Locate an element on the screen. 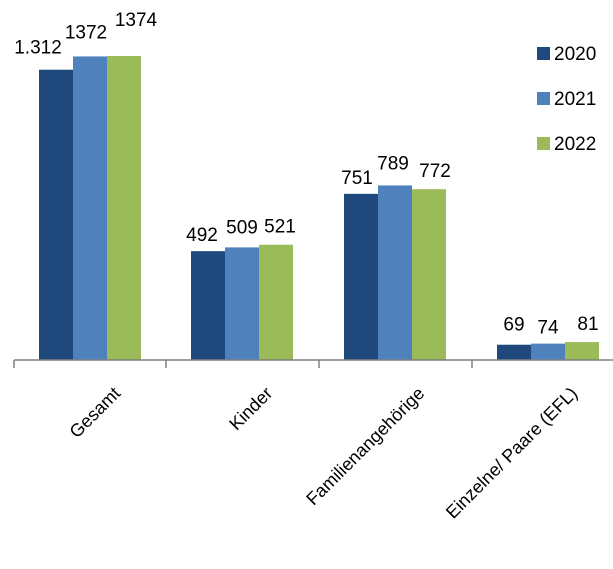 The image size is (613, 569). data-label: 1374 is located at coordinates (136, 20).